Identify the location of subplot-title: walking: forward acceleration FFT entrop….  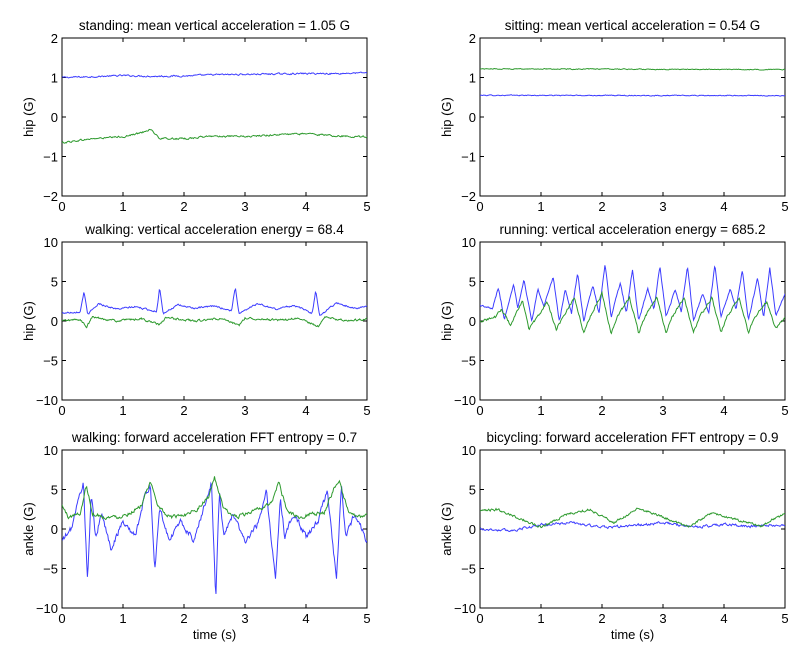
(214, 437).